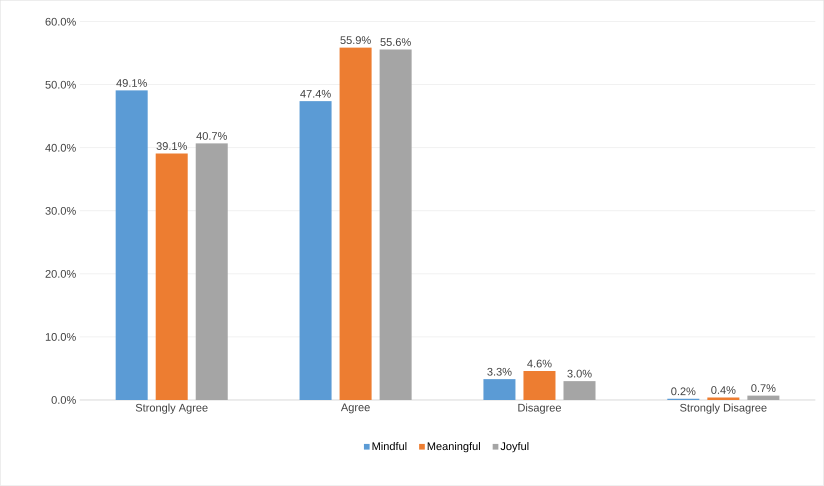  What do you see at coordinates (211, 136) in the screenshot?
I see `data-label: 40.7%` at bounding box center [211, 136].